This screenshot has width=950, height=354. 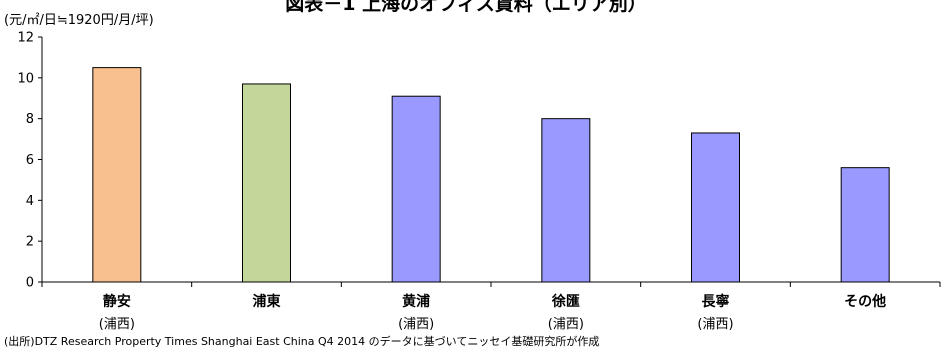 I want to click on y-tick-label: 0, so click(x=30, y=283).